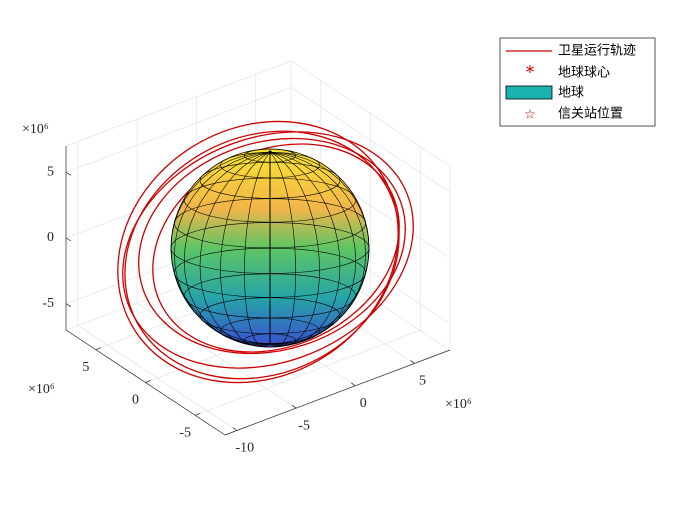 Image resolution: width=700 pixels, height=525 pixels. Describe the element at coordinates (597, 51) in the screenshot. I see `legend-label: 卫星运行轨迹` at that location.